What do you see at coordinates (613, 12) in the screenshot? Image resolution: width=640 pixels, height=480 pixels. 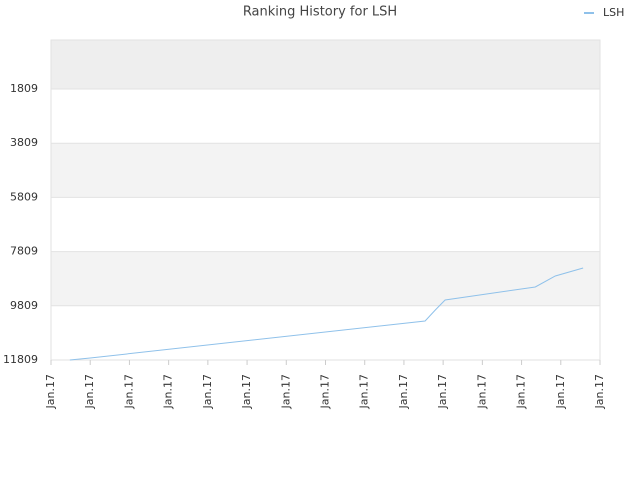 I see `legend-label: LSH` at bounding box center [613, 12].